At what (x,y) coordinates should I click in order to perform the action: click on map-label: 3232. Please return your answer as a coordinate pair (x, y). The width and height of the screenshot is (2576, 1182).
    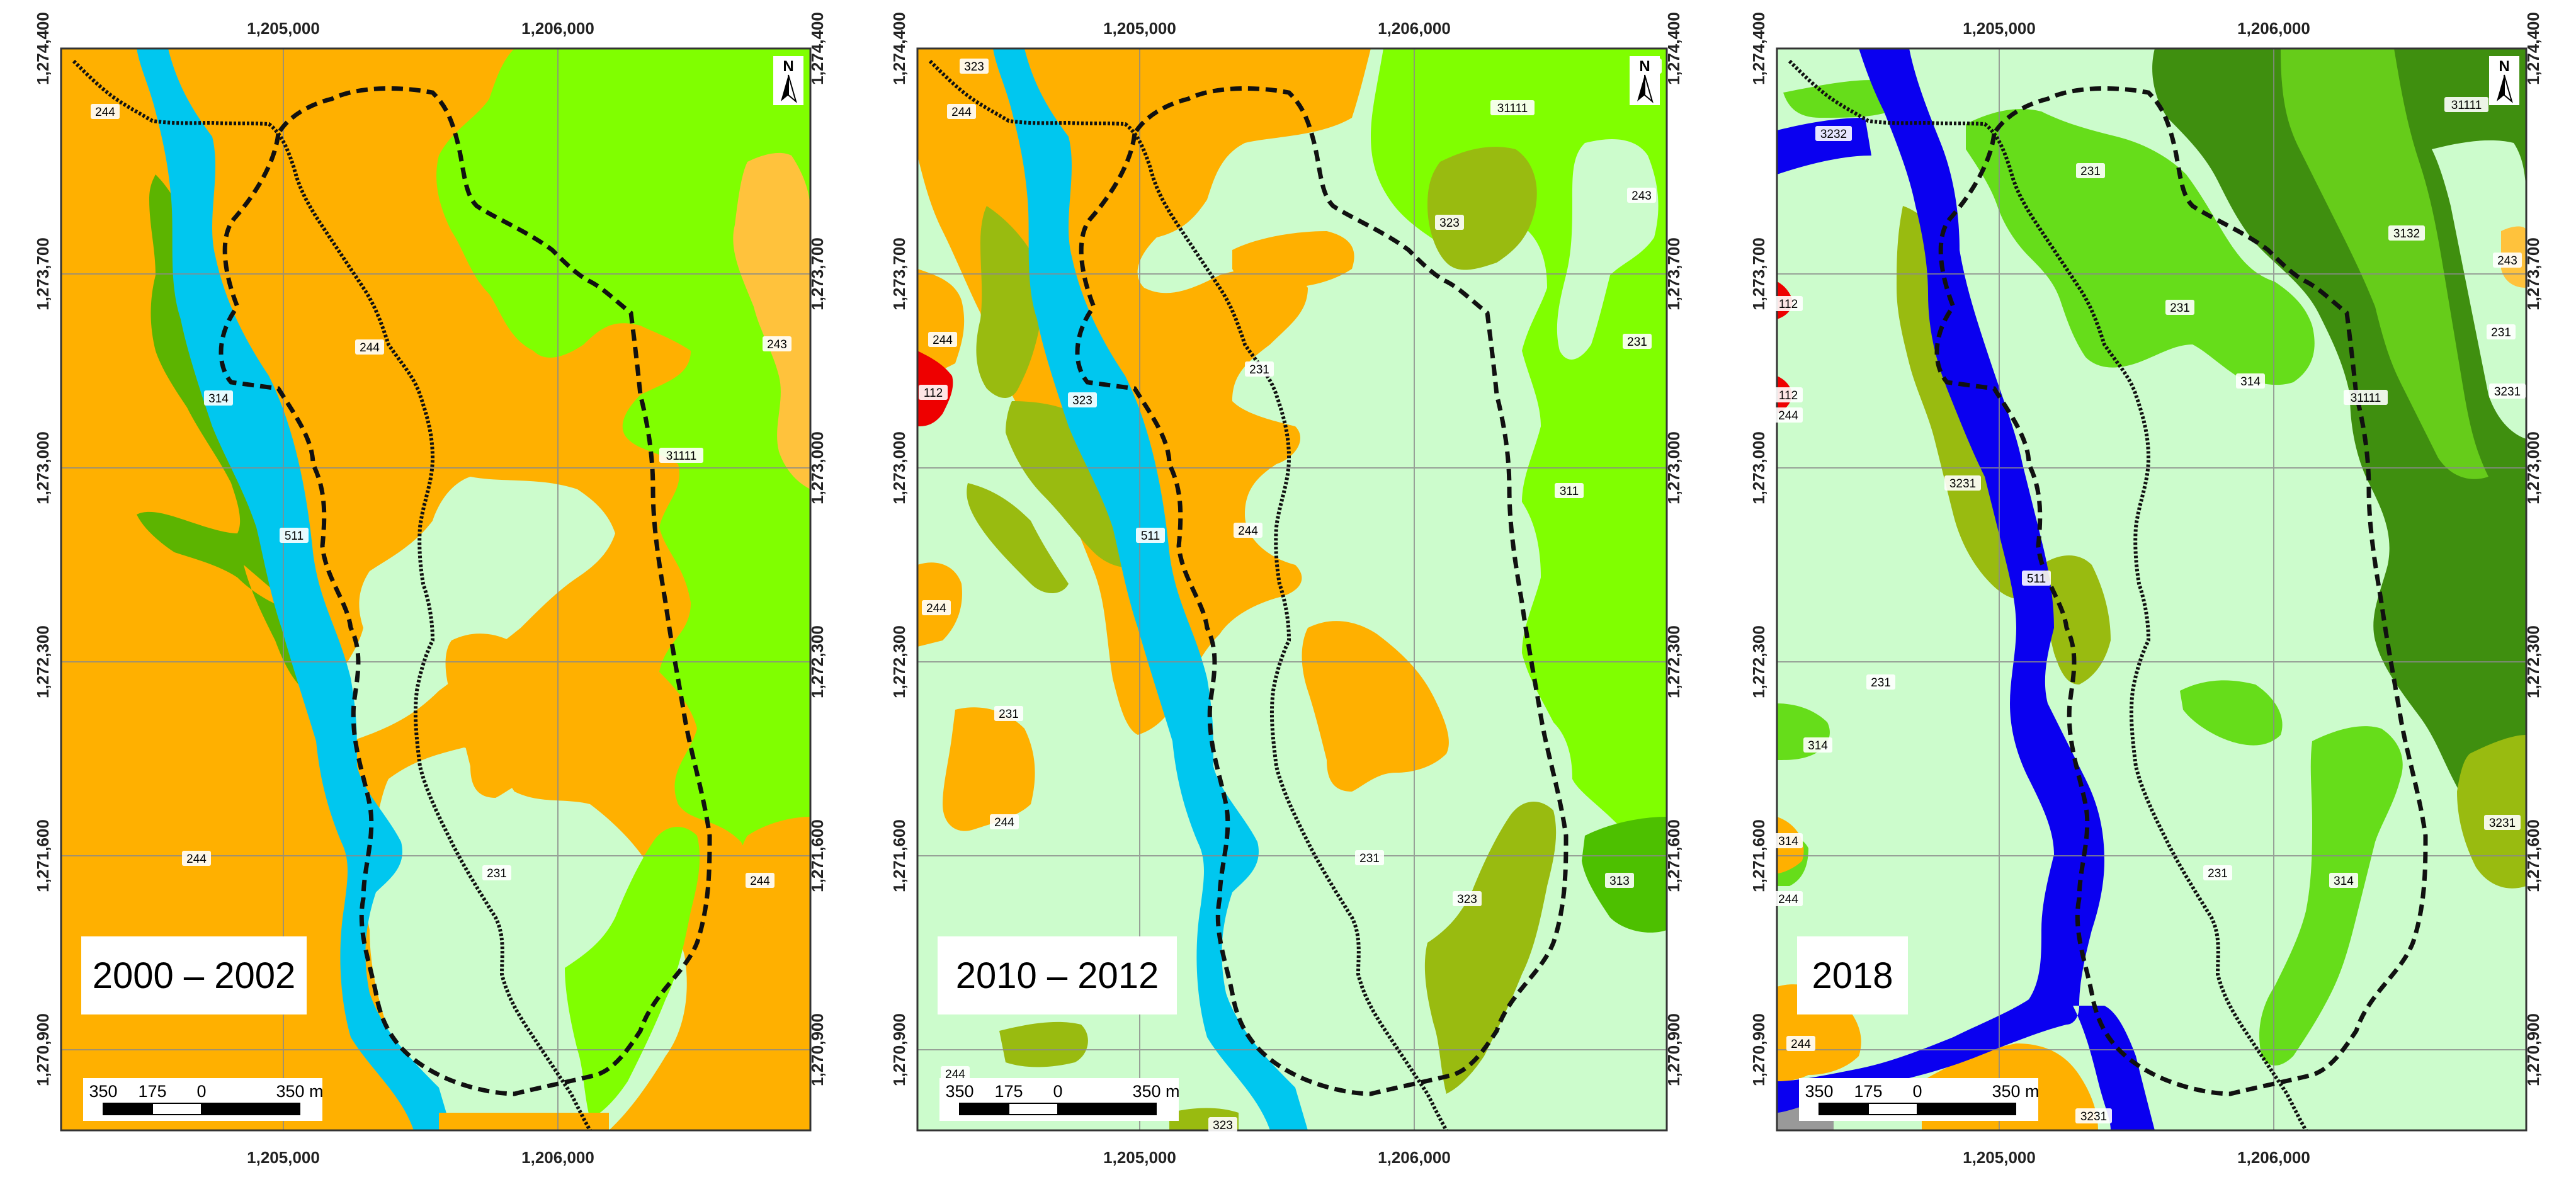
    Looking at the image, I should click on (1833, 133).